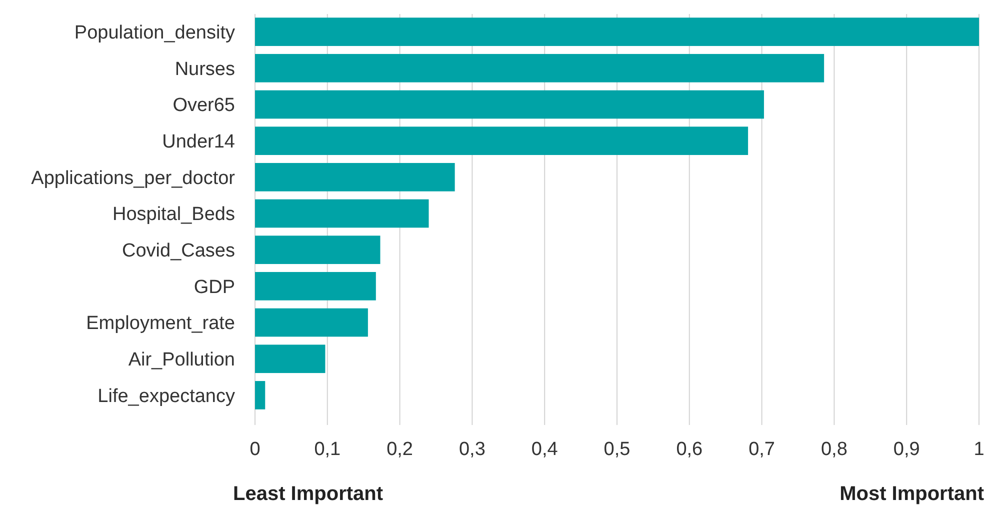 This screenshot has width=989, height=505. What do you see at coordinates (203, 105) in the screenshot?
I see `y-tick-label: Over65` at bounding box center [203, 105].